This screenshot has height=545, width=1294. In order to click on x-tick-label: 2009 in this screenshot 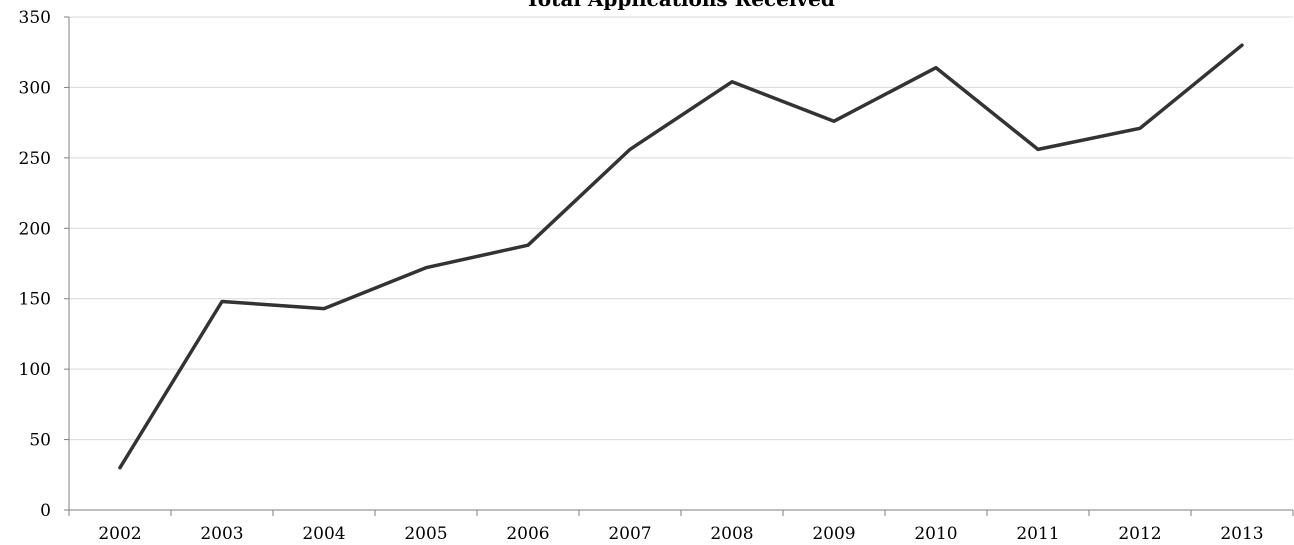, I will do `click(833, 534)`.